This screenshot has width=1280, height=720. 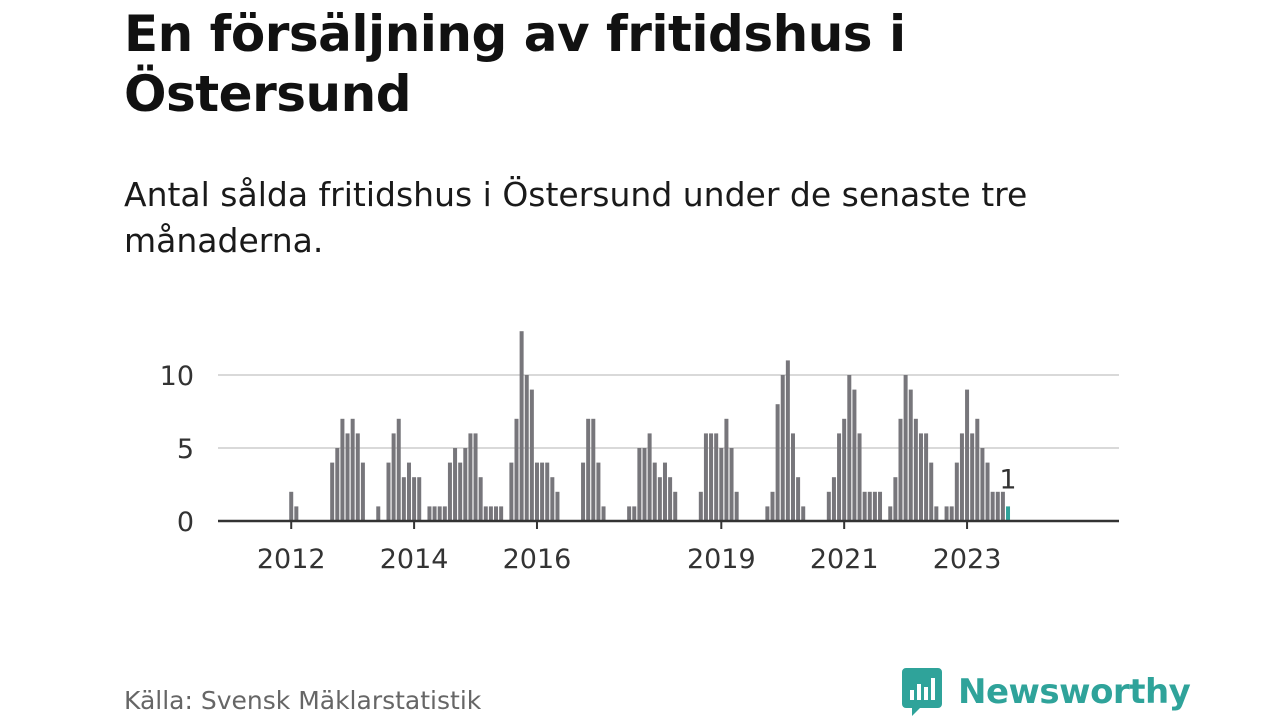 I want to click on x-tick-label: 2023, so click(x=967, y=559).